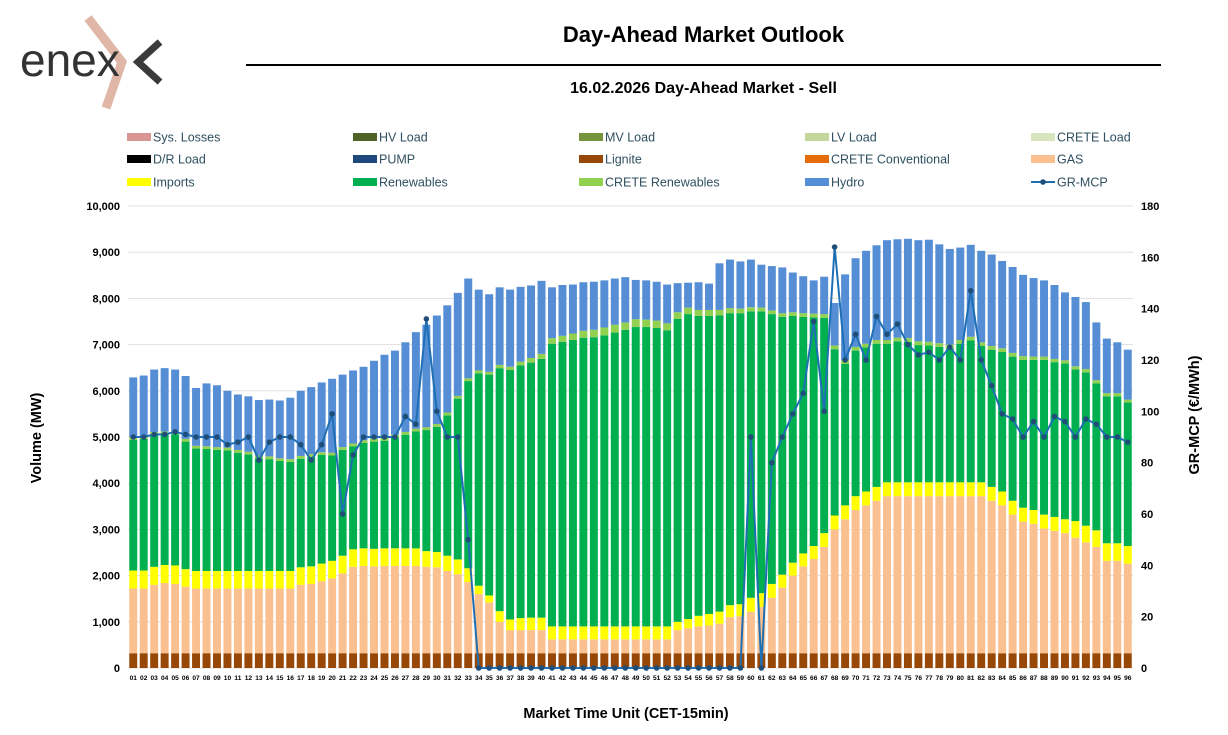  Describe the element at coordinates (814, 678) in the screenshot. I see `x-tick-label: 66` at that location.